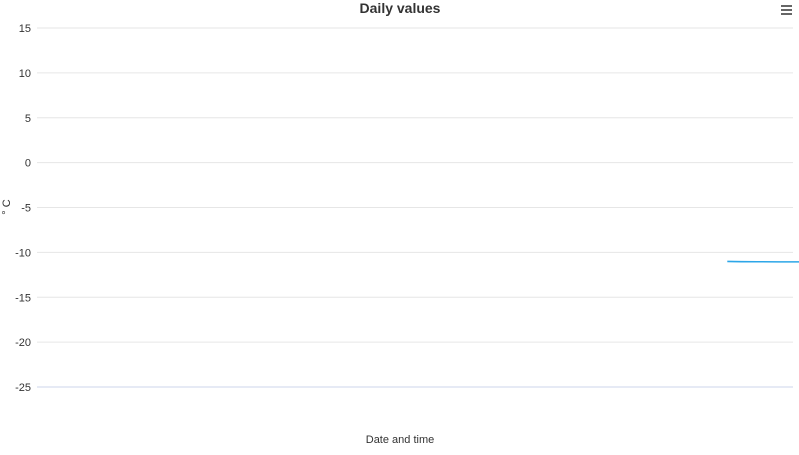  I want to click on y-tick-label: 10, so click(25, 74).